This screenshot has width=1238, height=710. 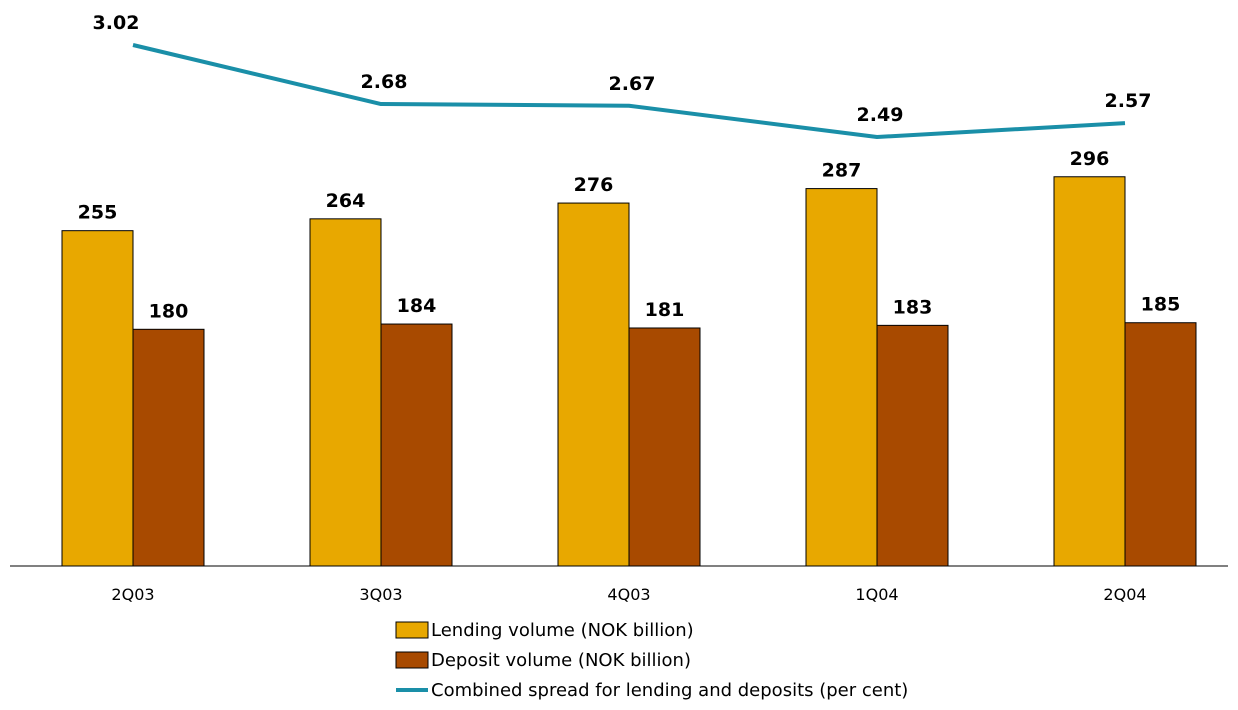 I want to click on bar-deposit-2Q03, so click(x=168, y=447).